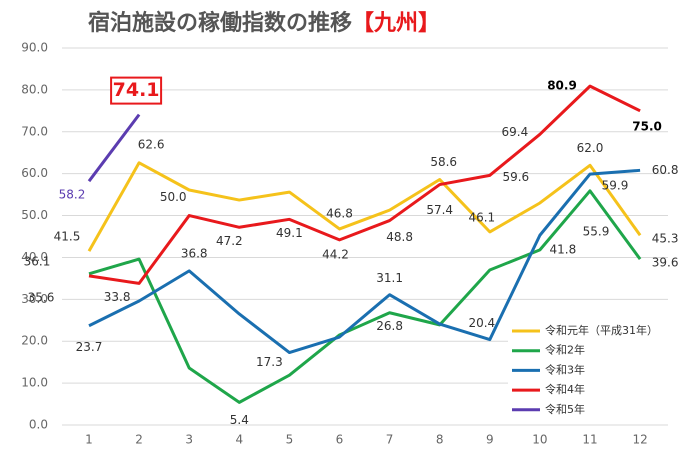 This screenshot has height=456, width=682. Describe the element at coordinates (389, 326) in the screenshot. I see `value-label: 26.8` at that location.